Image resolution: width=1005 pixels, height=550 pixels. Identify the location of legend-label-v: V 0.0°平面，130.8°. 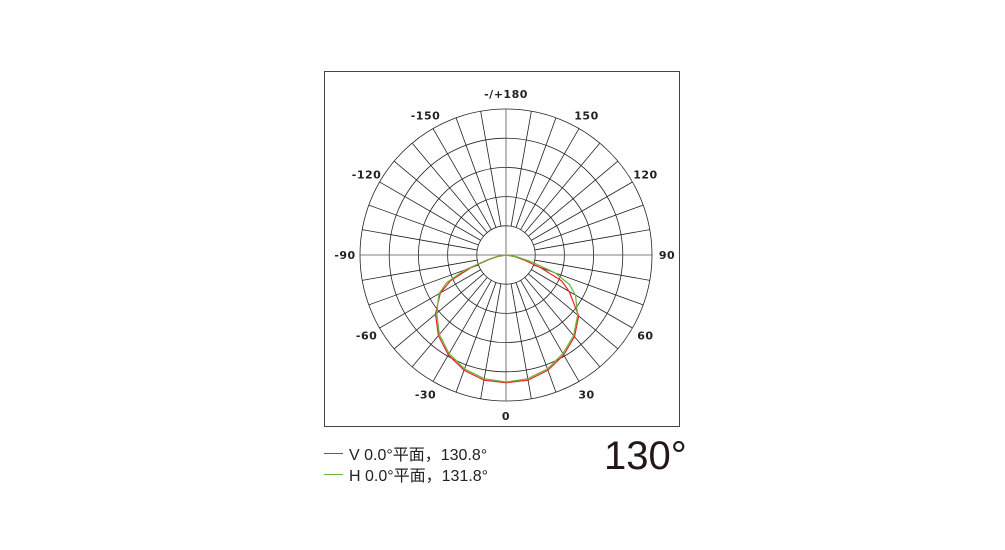
(418, 455).